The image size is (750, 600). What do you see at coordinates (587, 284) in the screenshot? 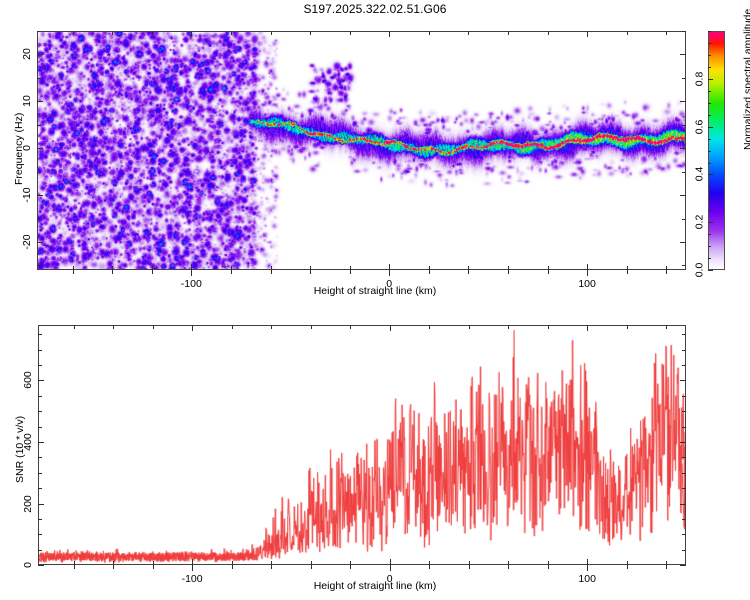
I see `x-tick-label: 100` at bounding box center [587, 284].